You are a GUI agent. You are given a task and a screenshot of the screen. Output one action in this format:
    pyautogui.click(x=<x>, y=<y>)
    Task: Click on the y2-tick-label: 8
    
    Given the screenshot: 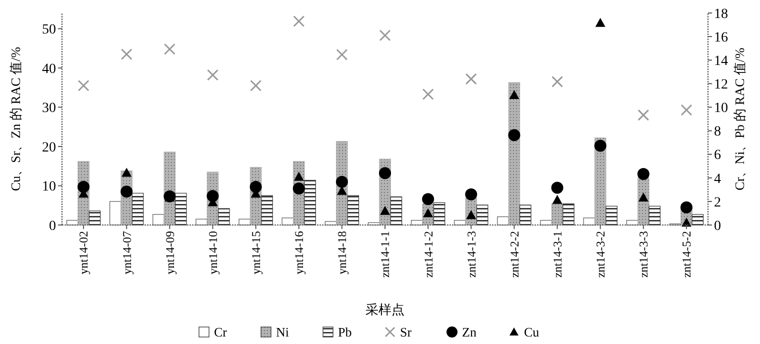 What is the action you would take?
    pyautogui.click(x=717, y=132)
    